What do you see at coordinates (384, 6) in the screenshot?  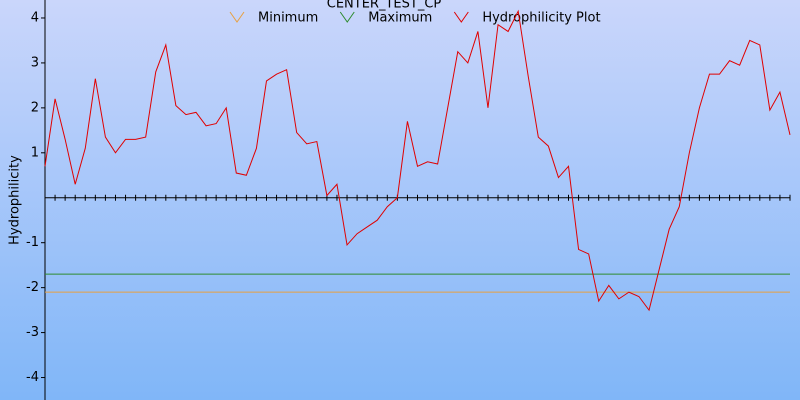 I see `chart-title: CENTER_TEST_CP` at bounding box center [384, 6].